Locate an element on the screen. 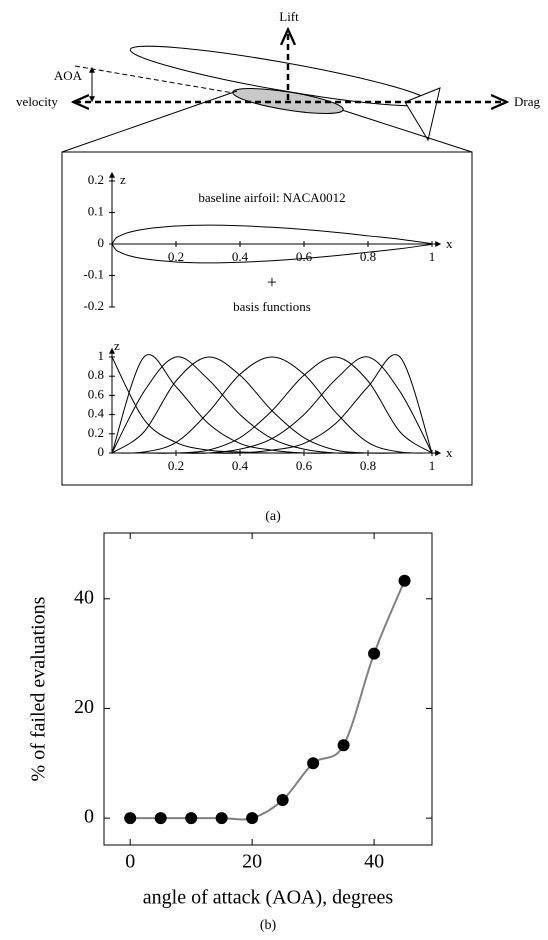  x-tick-label: 0.8 is located at coordinates (368, 465).